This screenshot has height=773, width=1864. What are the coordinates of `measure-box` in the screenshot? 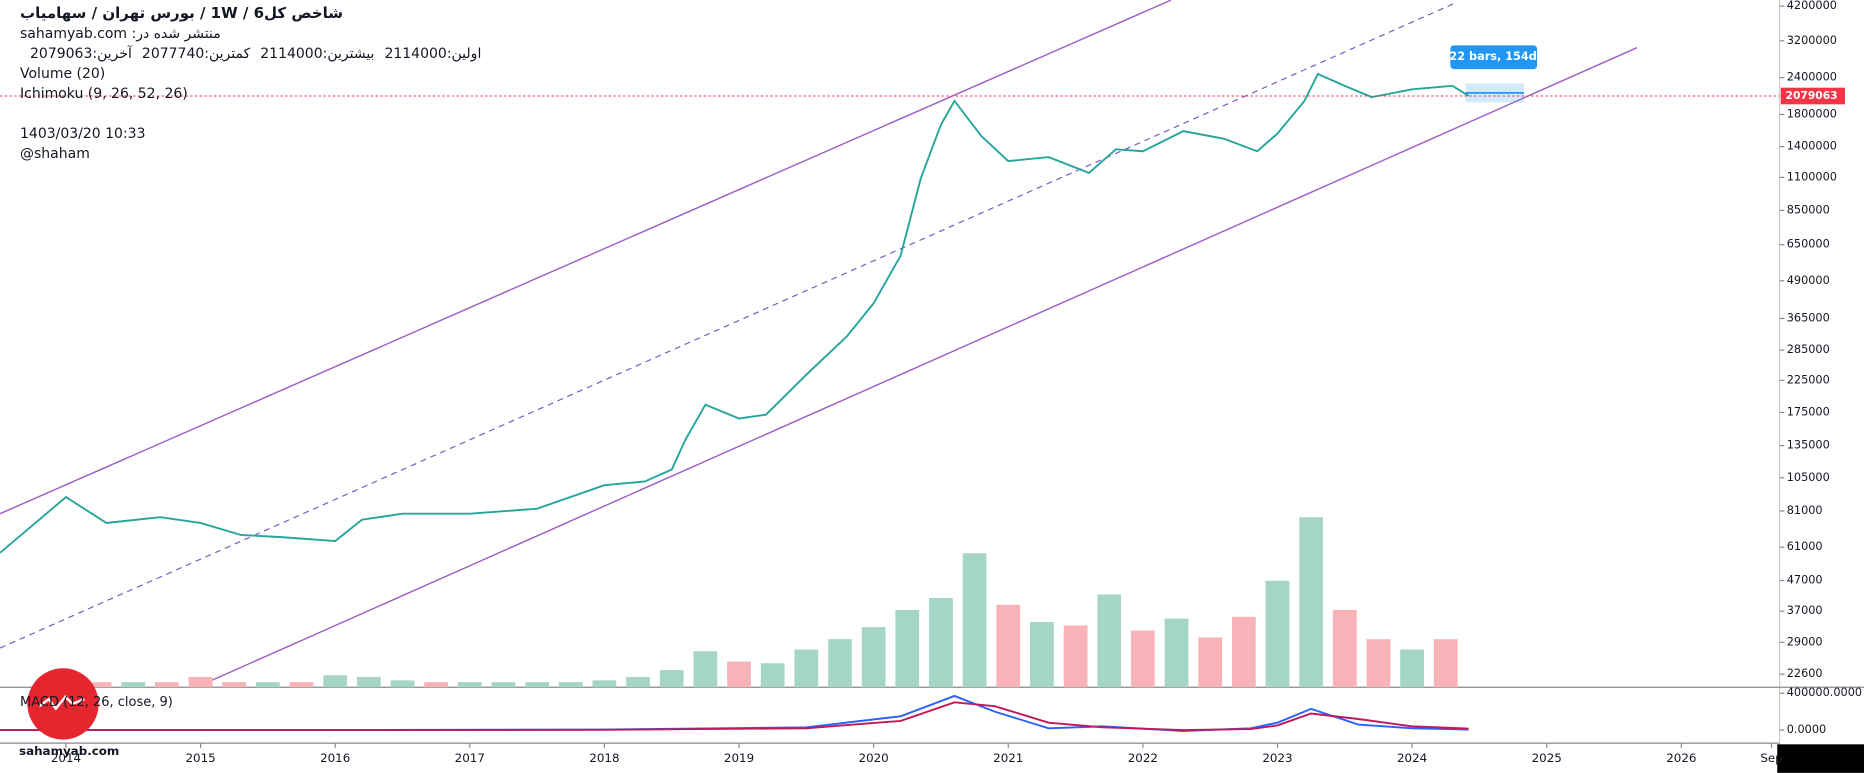 It's located at (1494, 57).